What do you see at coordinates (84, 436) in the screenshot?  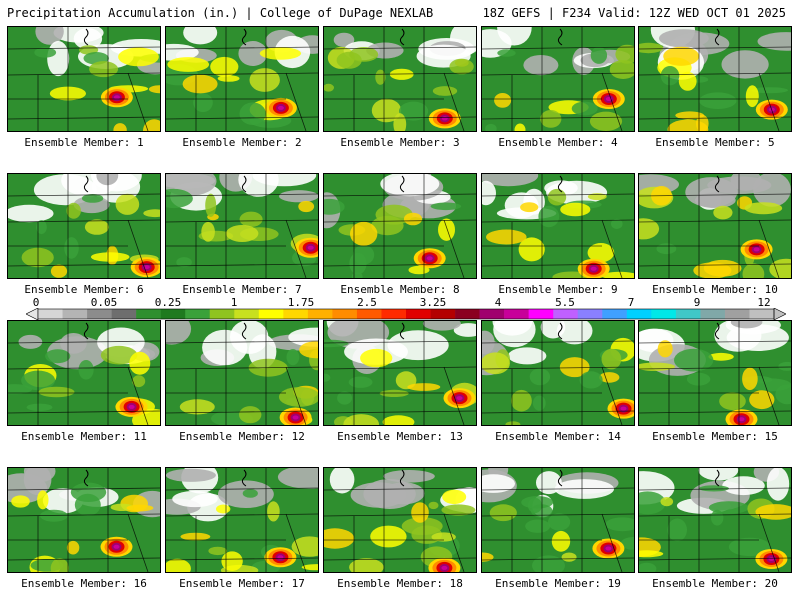 I see `ensemble-member-label: Ensemble Member: 11` at bounding box center [84, 436].